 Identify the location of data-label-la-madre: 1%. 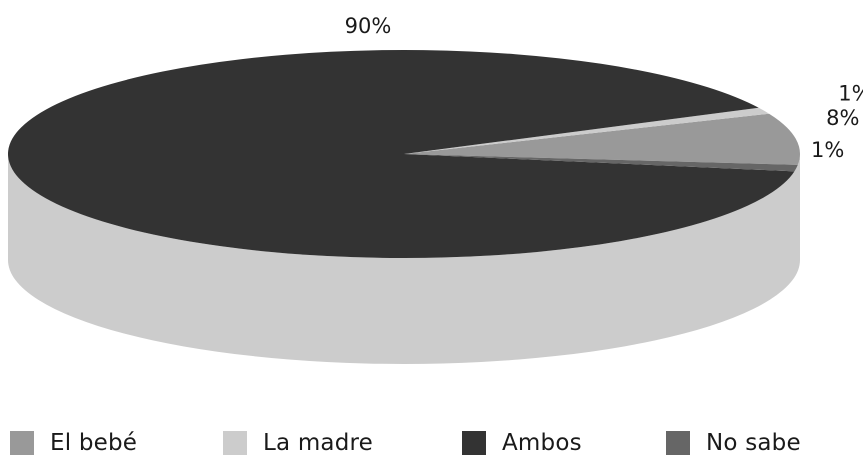
(850, 94).